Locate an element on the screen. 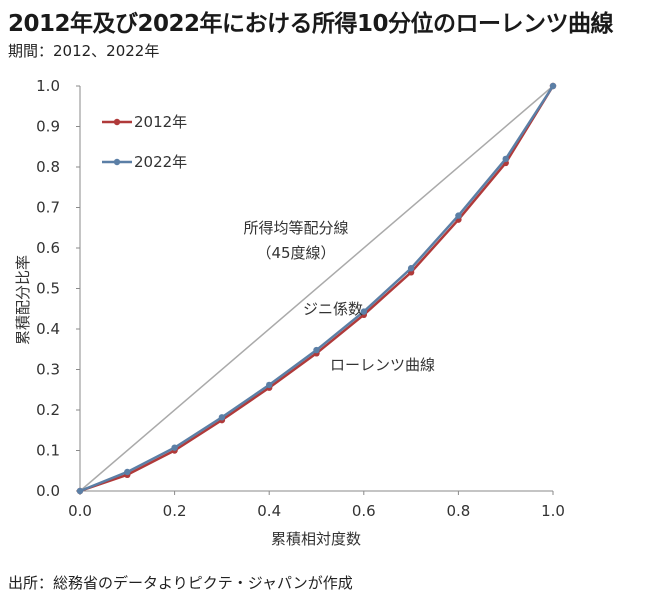 This screenshot has width=656, height=599. y-tick-label: 0.6 is located at coordinates (48, 248).